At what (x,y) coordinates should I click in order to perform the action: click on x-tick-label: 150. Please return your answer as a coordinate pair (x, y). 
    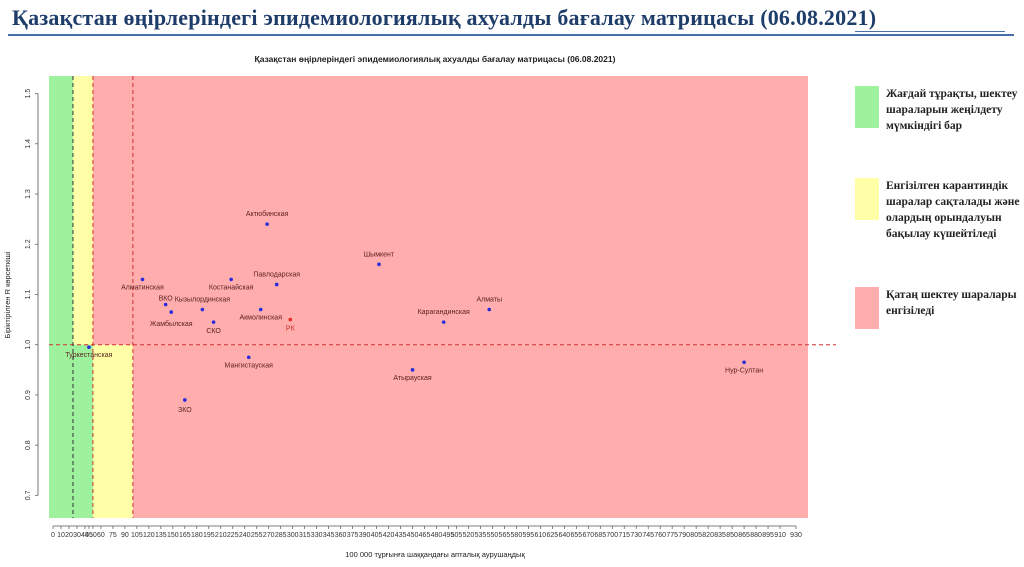
    Looking at the image, I should click on (173, 535).